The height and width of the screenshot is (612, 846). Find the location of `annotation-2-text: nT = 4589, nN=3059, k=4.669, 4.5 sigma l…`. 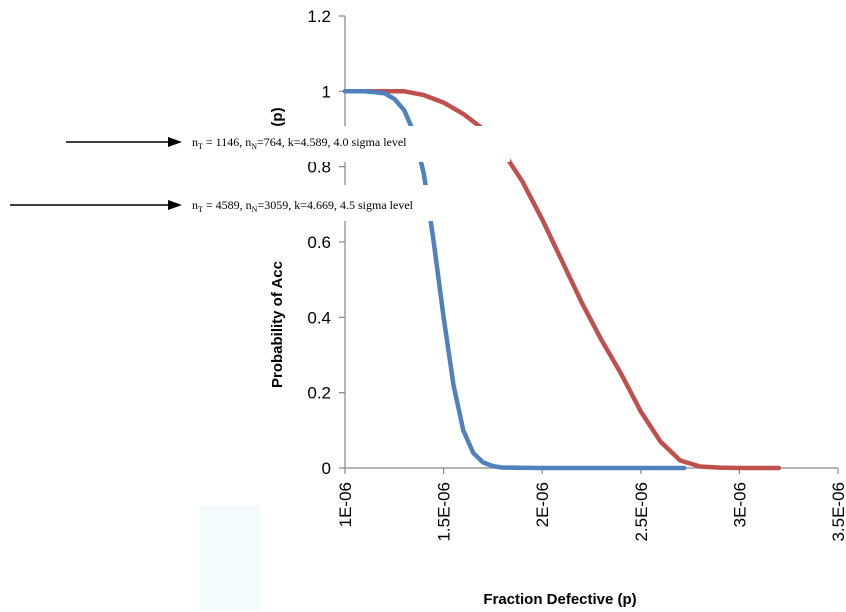

annotation-2-text: nT = 4589, nN=3059, k=4.669, 4.5 sigma l… is located at coordinates (303, 206).